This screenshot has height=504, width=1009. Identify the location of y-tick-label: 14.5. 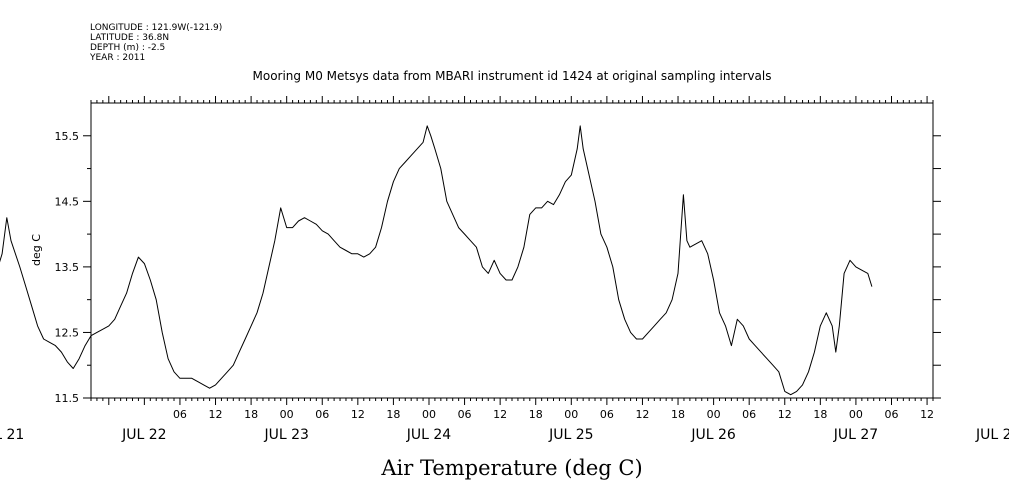
(67, 201).